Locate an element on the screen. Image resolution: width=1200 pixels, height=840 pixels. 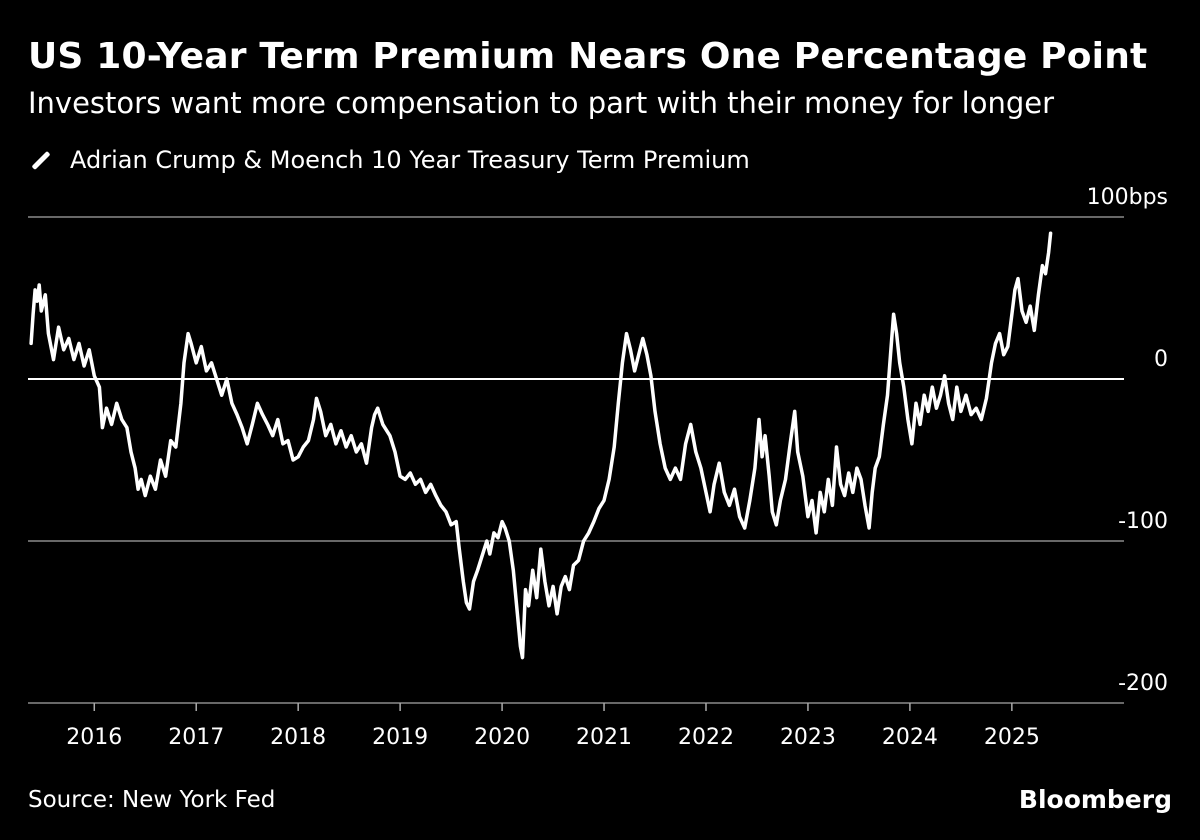
source-note: Source: New York Fed is located at coordinates (152, 800).